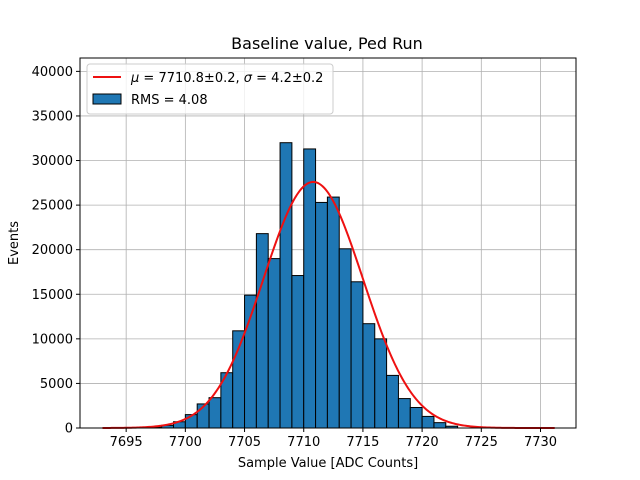 Image resolution: width=640 pixels, height=480 pixels. What do you see at coordinates (248, 78) in the screenshot?
I see `legend-sigma-symbol: σ` at bounding box center [248, 78].